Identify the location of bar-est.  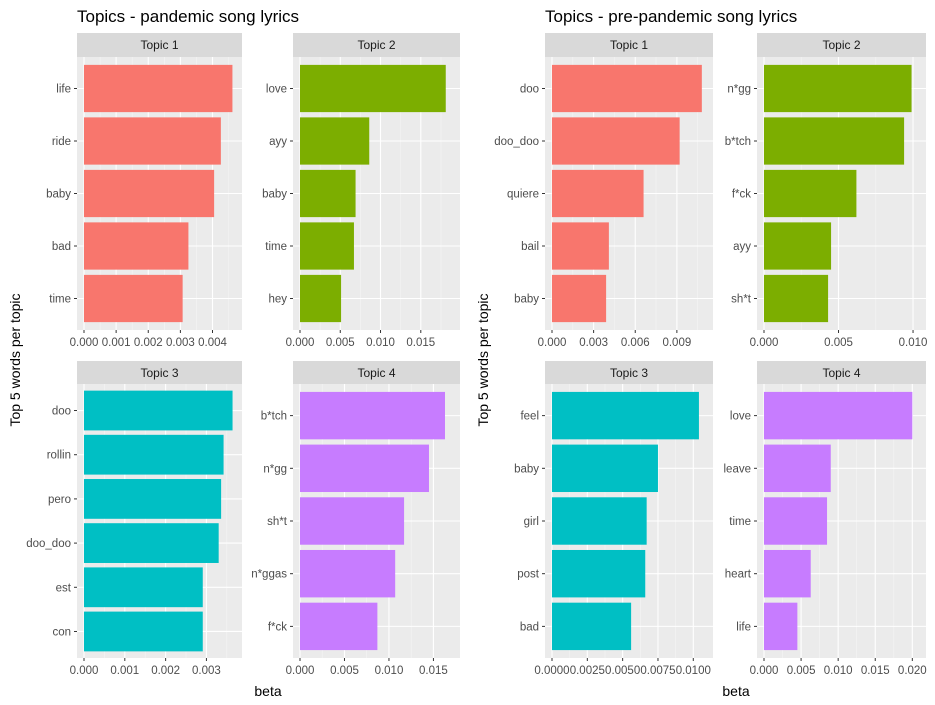
(143, 587).